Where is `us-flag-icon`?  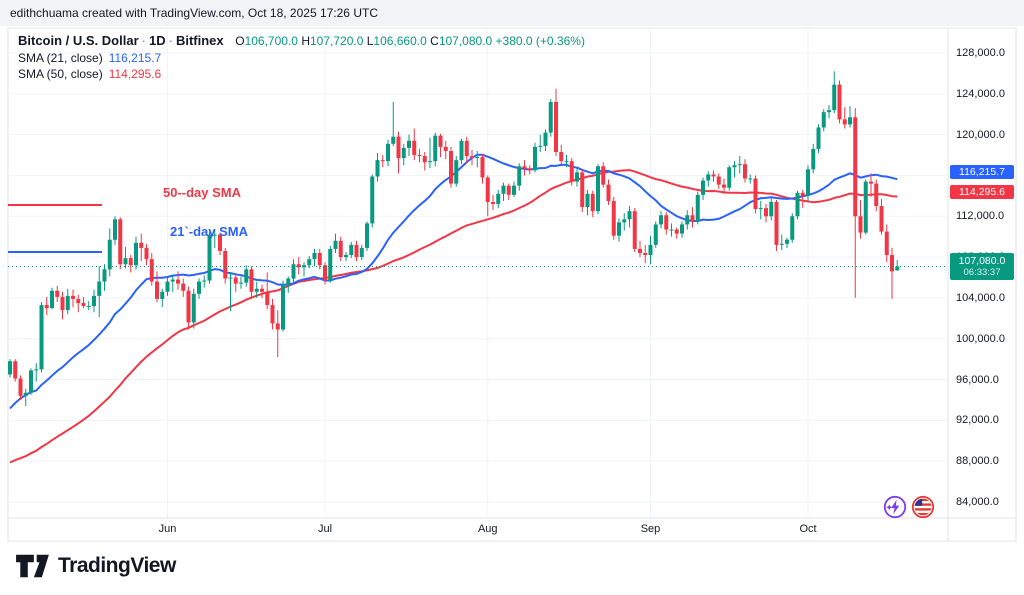 us-flag-icon is located at coordinates (923, 507).